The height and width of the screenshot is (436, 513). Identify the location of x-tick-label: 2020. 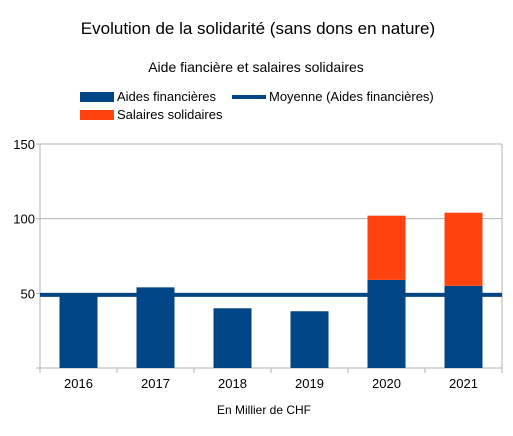
(386, 383).